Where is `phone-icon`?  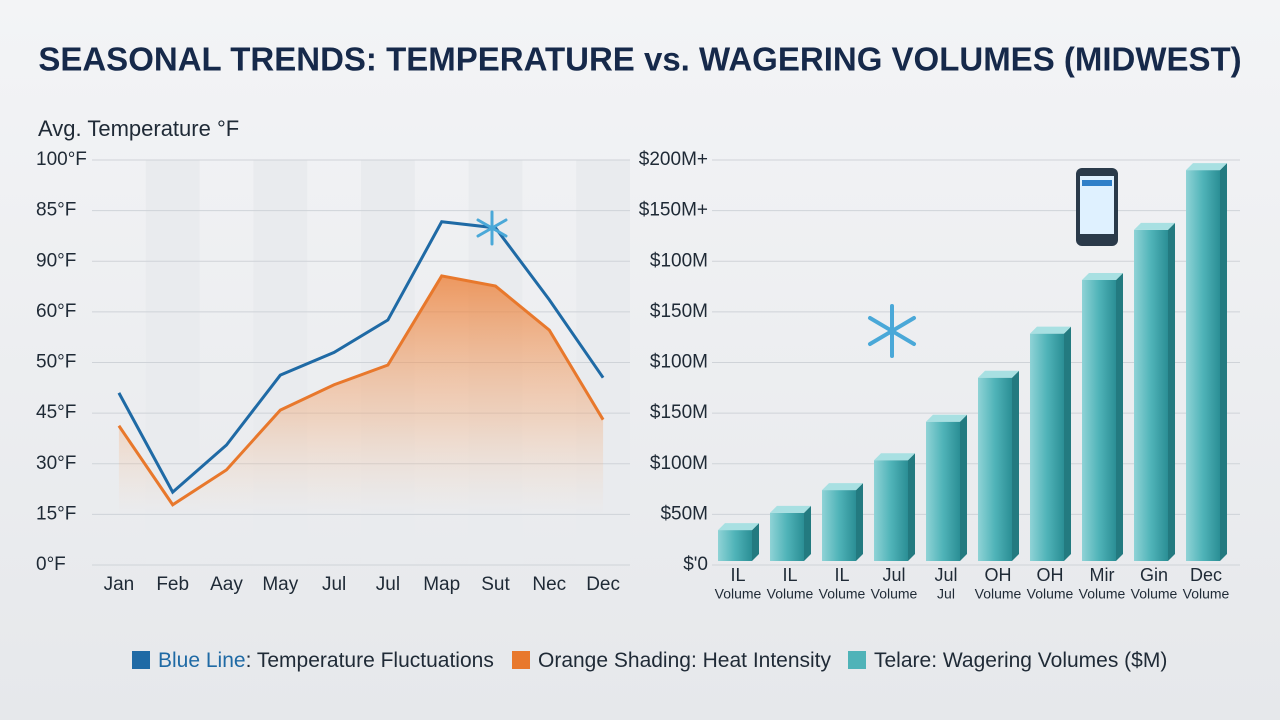
phone-icon is located at coordinates (1097, 207).